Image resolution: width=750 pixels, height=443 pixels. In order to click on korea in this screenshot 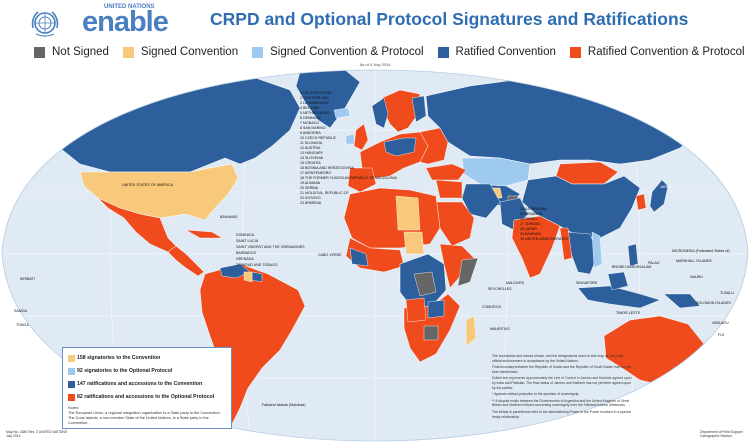, I will do `click(641, 202)`.